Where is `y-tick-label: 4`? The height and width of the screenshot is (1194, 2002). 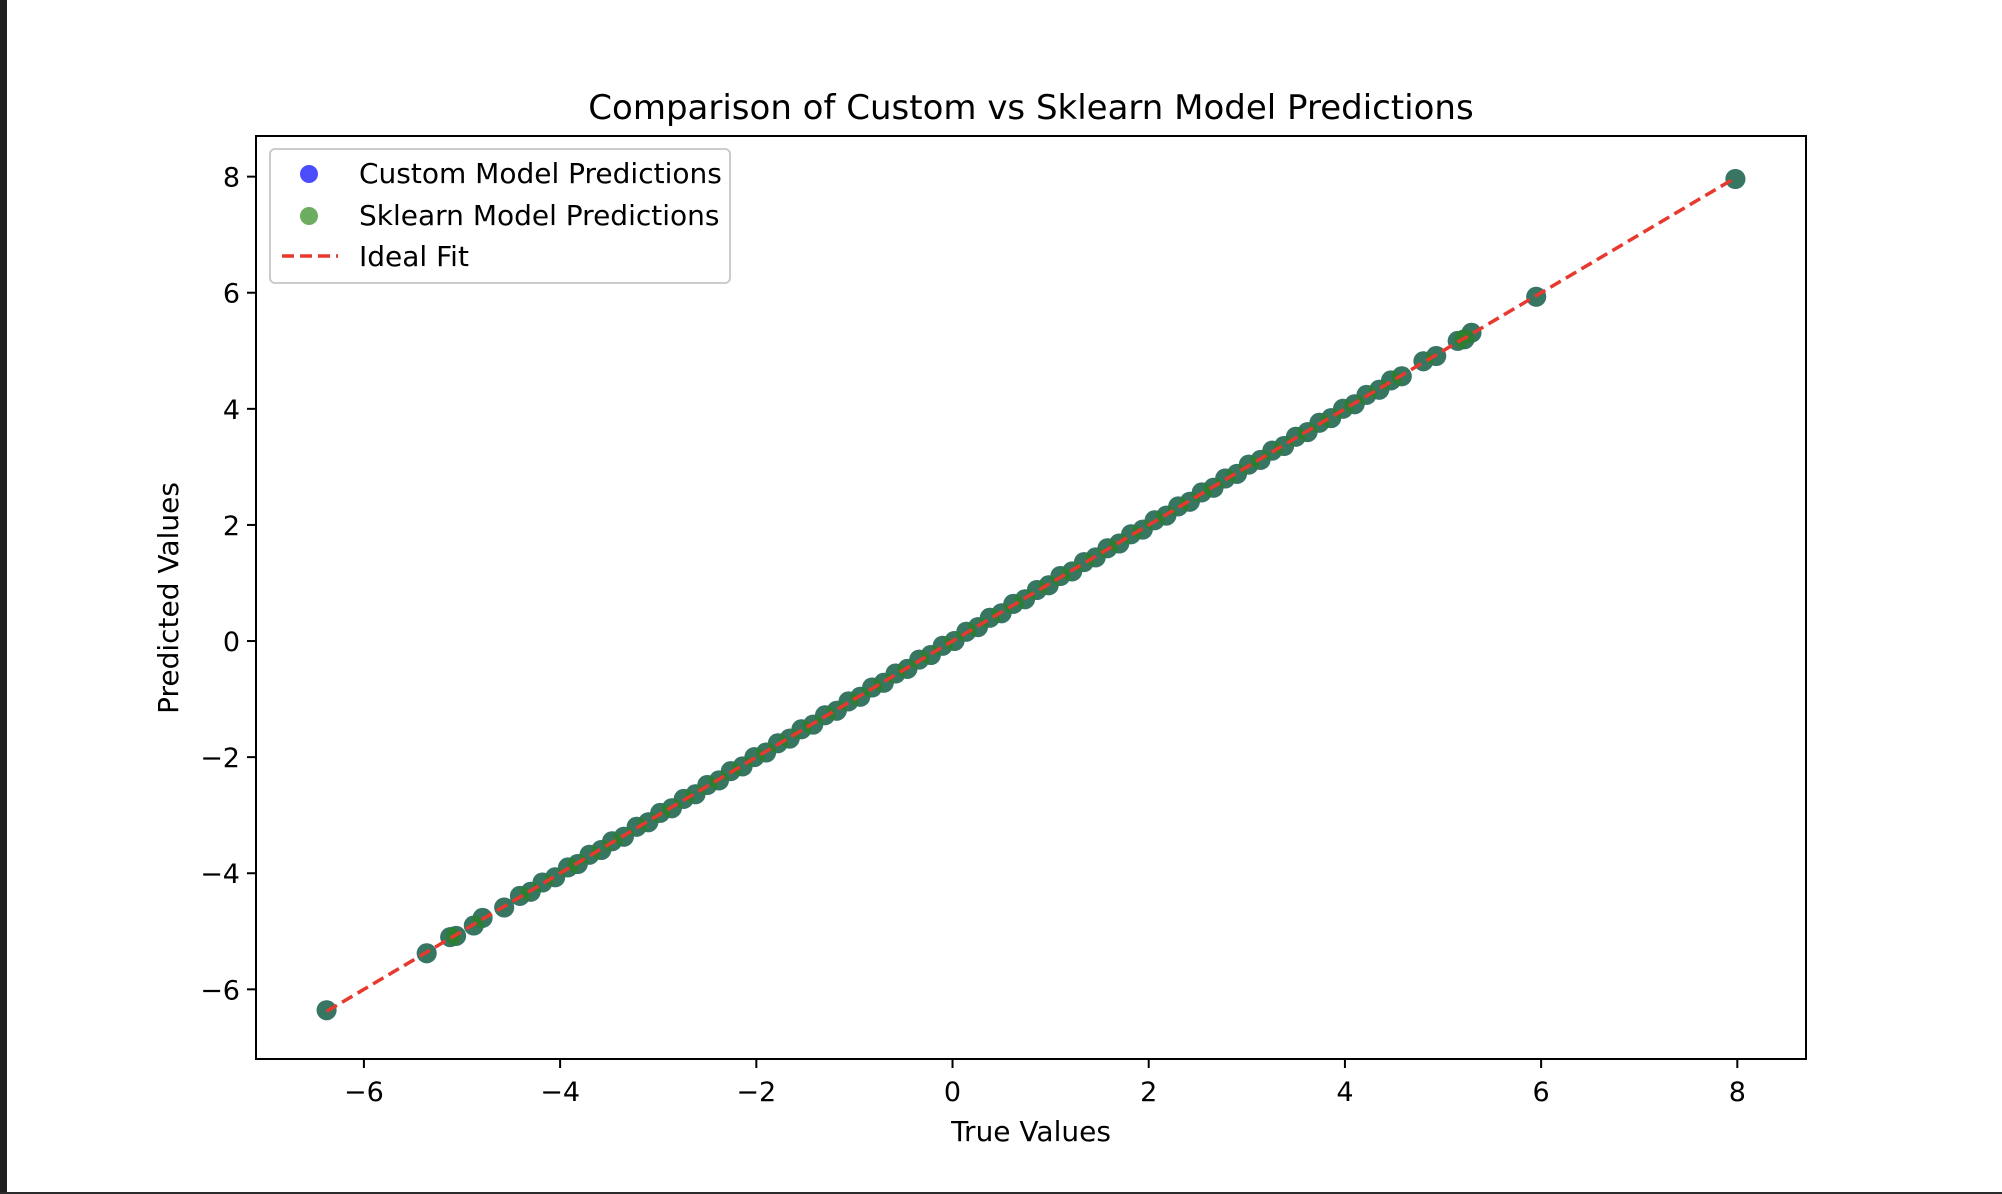
y-tick-label: 4 is located at coordinates (231, 410).